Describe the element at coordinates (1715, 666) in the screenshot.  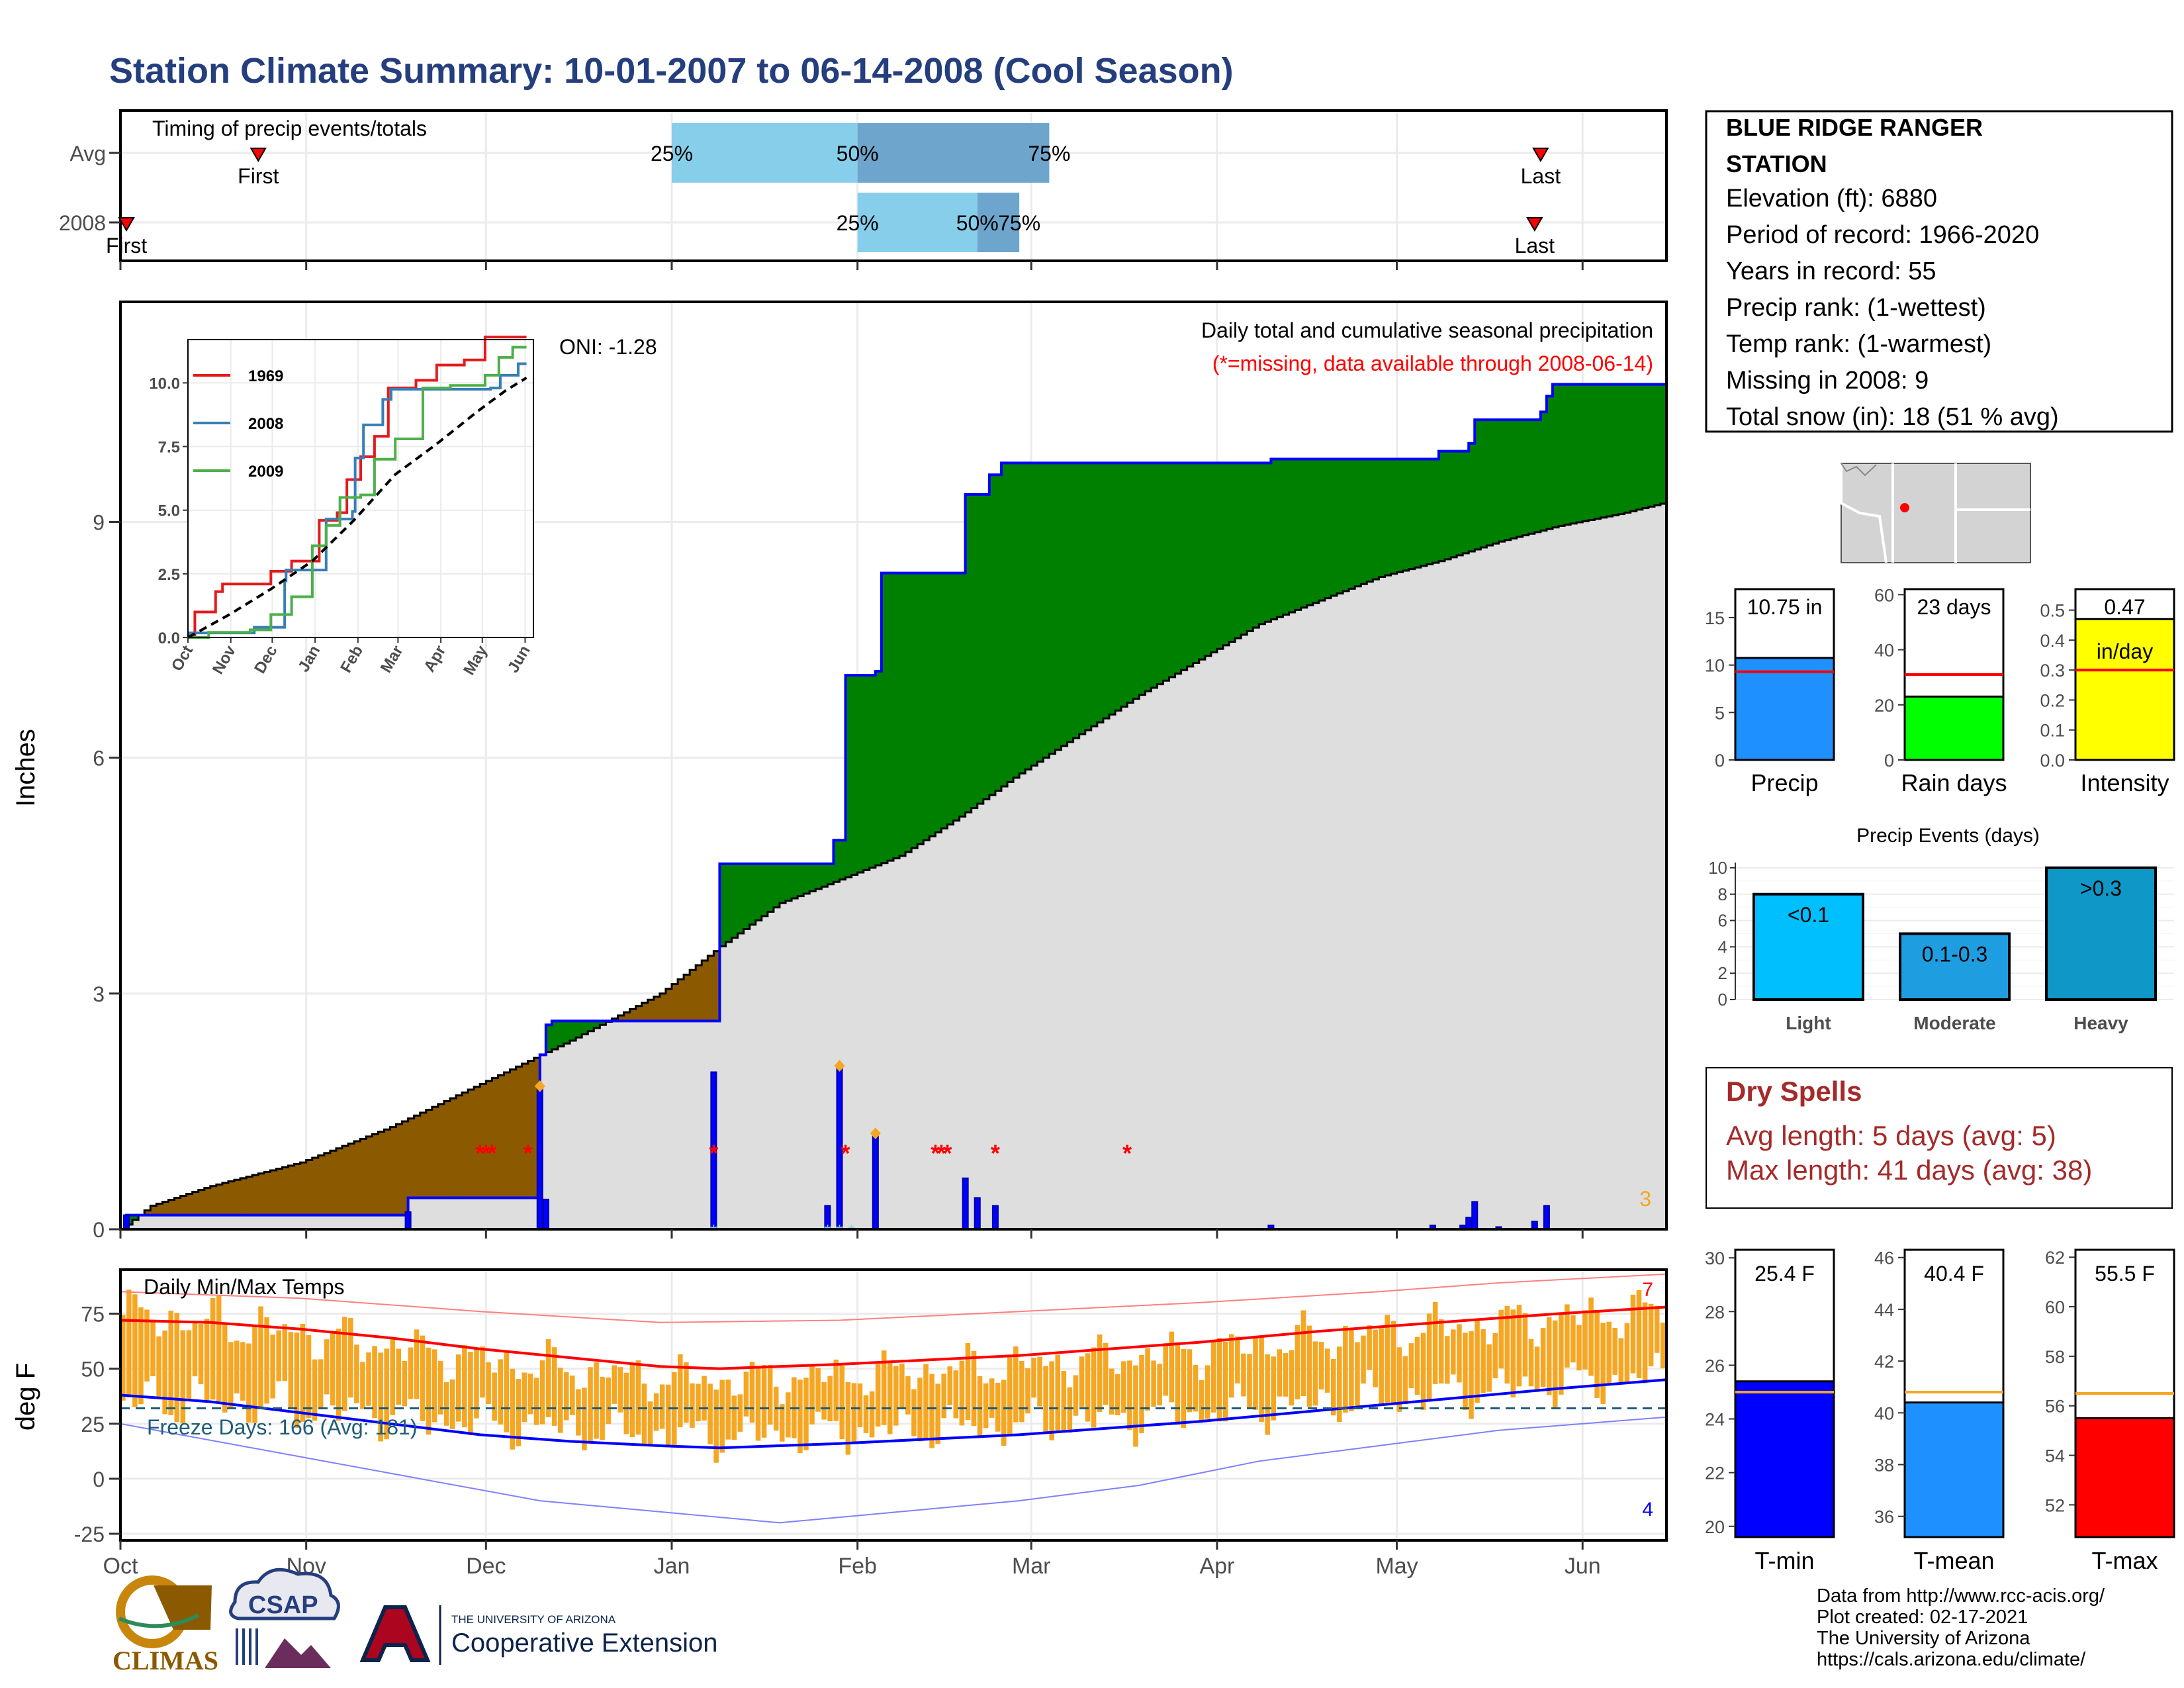
I see `precip-stat-y-tick-label: 10` at that location.